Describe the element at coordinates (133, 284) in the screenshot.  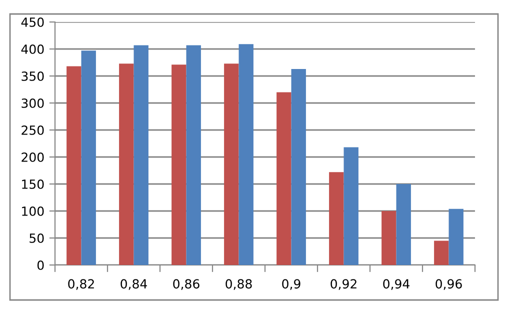
I see `x-tick-label: 0,84` at that location.